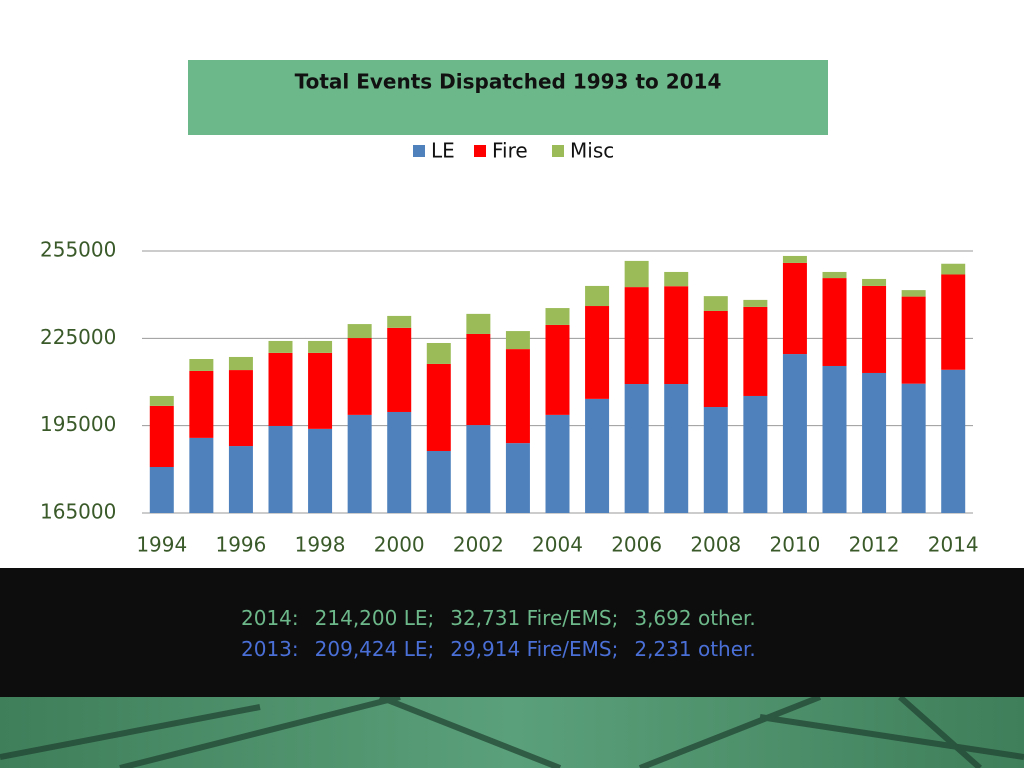 This screenshot has height=768, width=1024. What do you see at coordinates (695, 649) in the screenshot?
I see `note-text: 2,231 other.` at bounding box center [695, 649].